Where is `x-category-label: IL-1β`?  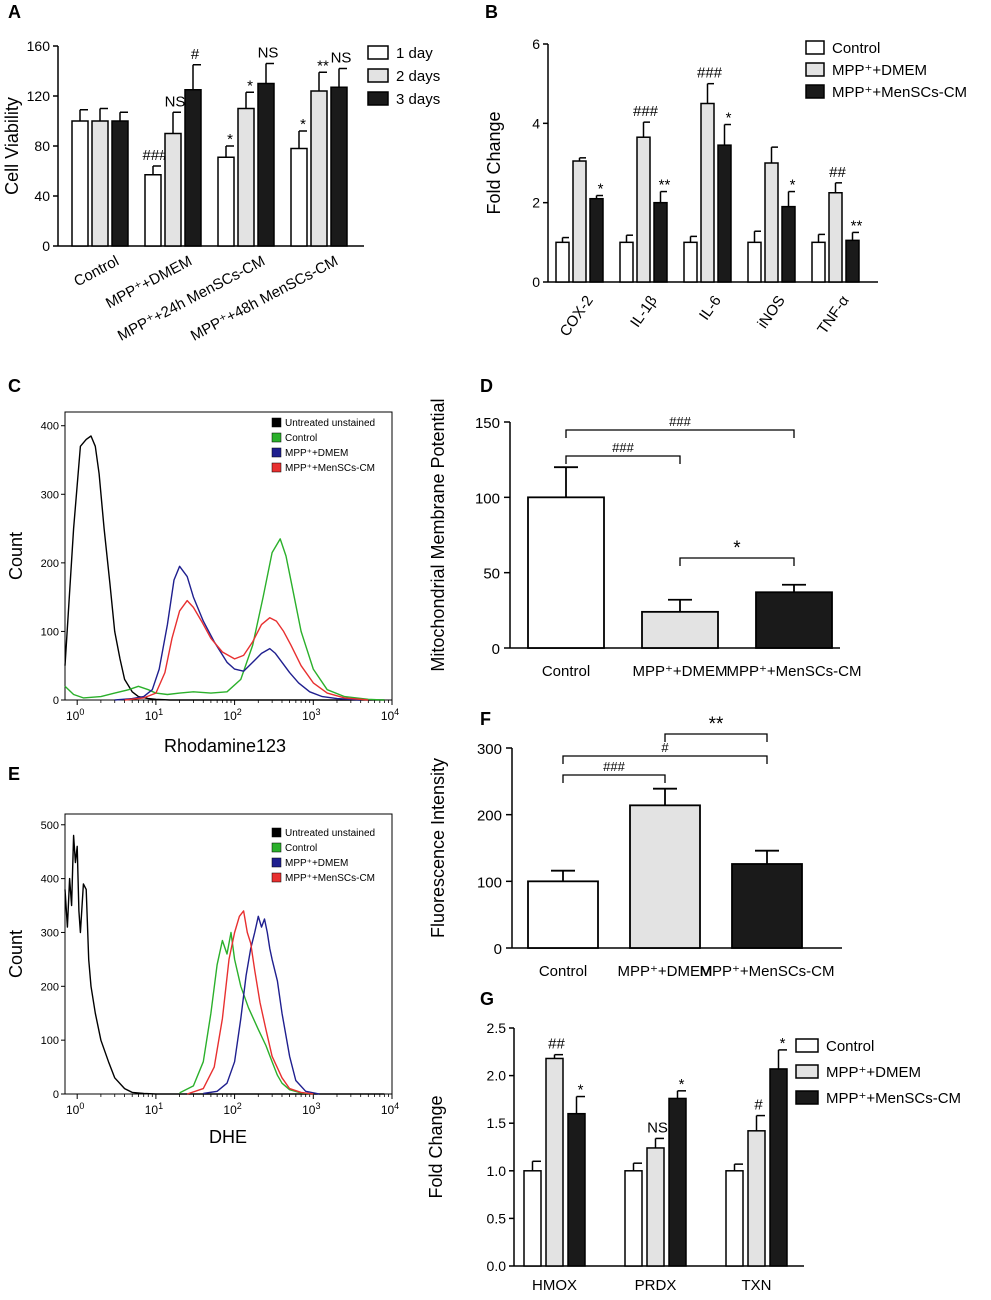 x-category-label: IL-1β is located at coordinates (644, 311).